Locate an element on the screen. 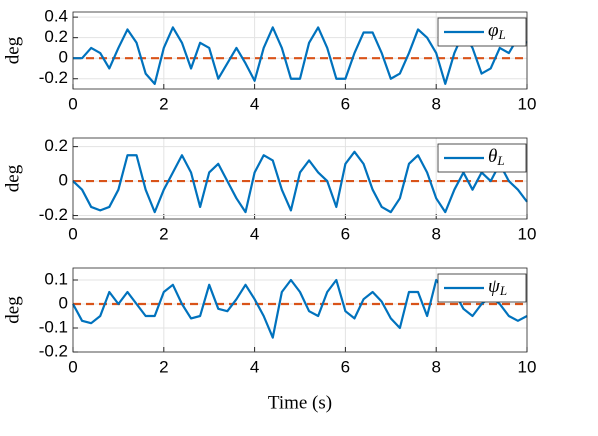 The height and width of the screenshot is (436, 598). y-tick-label: 0.1 is located at coordinates (56, 278).